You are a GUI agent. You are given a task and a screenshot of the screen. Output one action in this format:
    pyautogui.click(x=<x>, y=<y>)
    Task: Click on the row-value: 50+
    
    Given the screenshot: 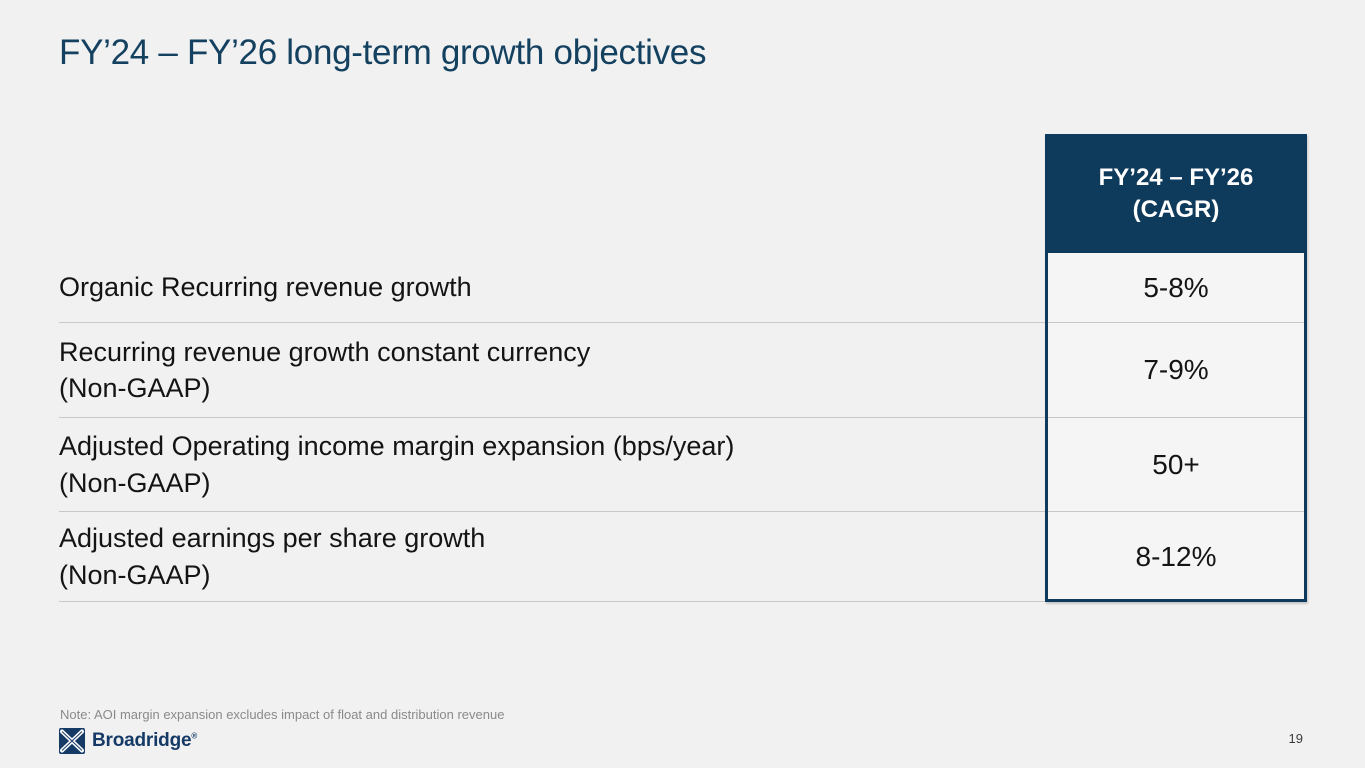 What is the action you would take?
    pyautogui.click(x=1176, y=464)
    